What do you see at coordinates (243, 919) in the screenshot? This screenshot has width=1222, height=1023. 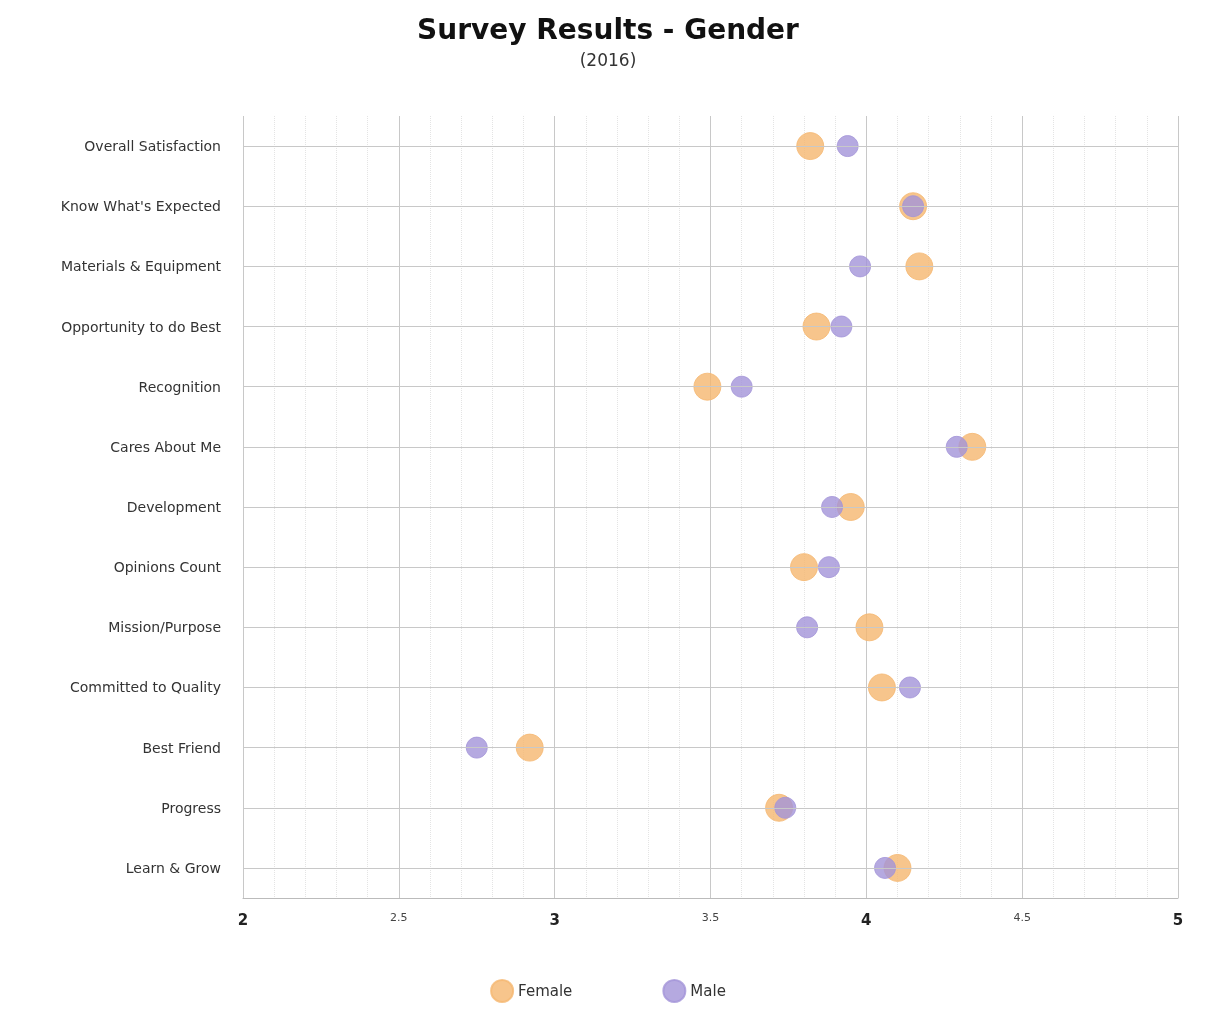 I see `x-tick-label: 2` at bounding box center [243, 919].